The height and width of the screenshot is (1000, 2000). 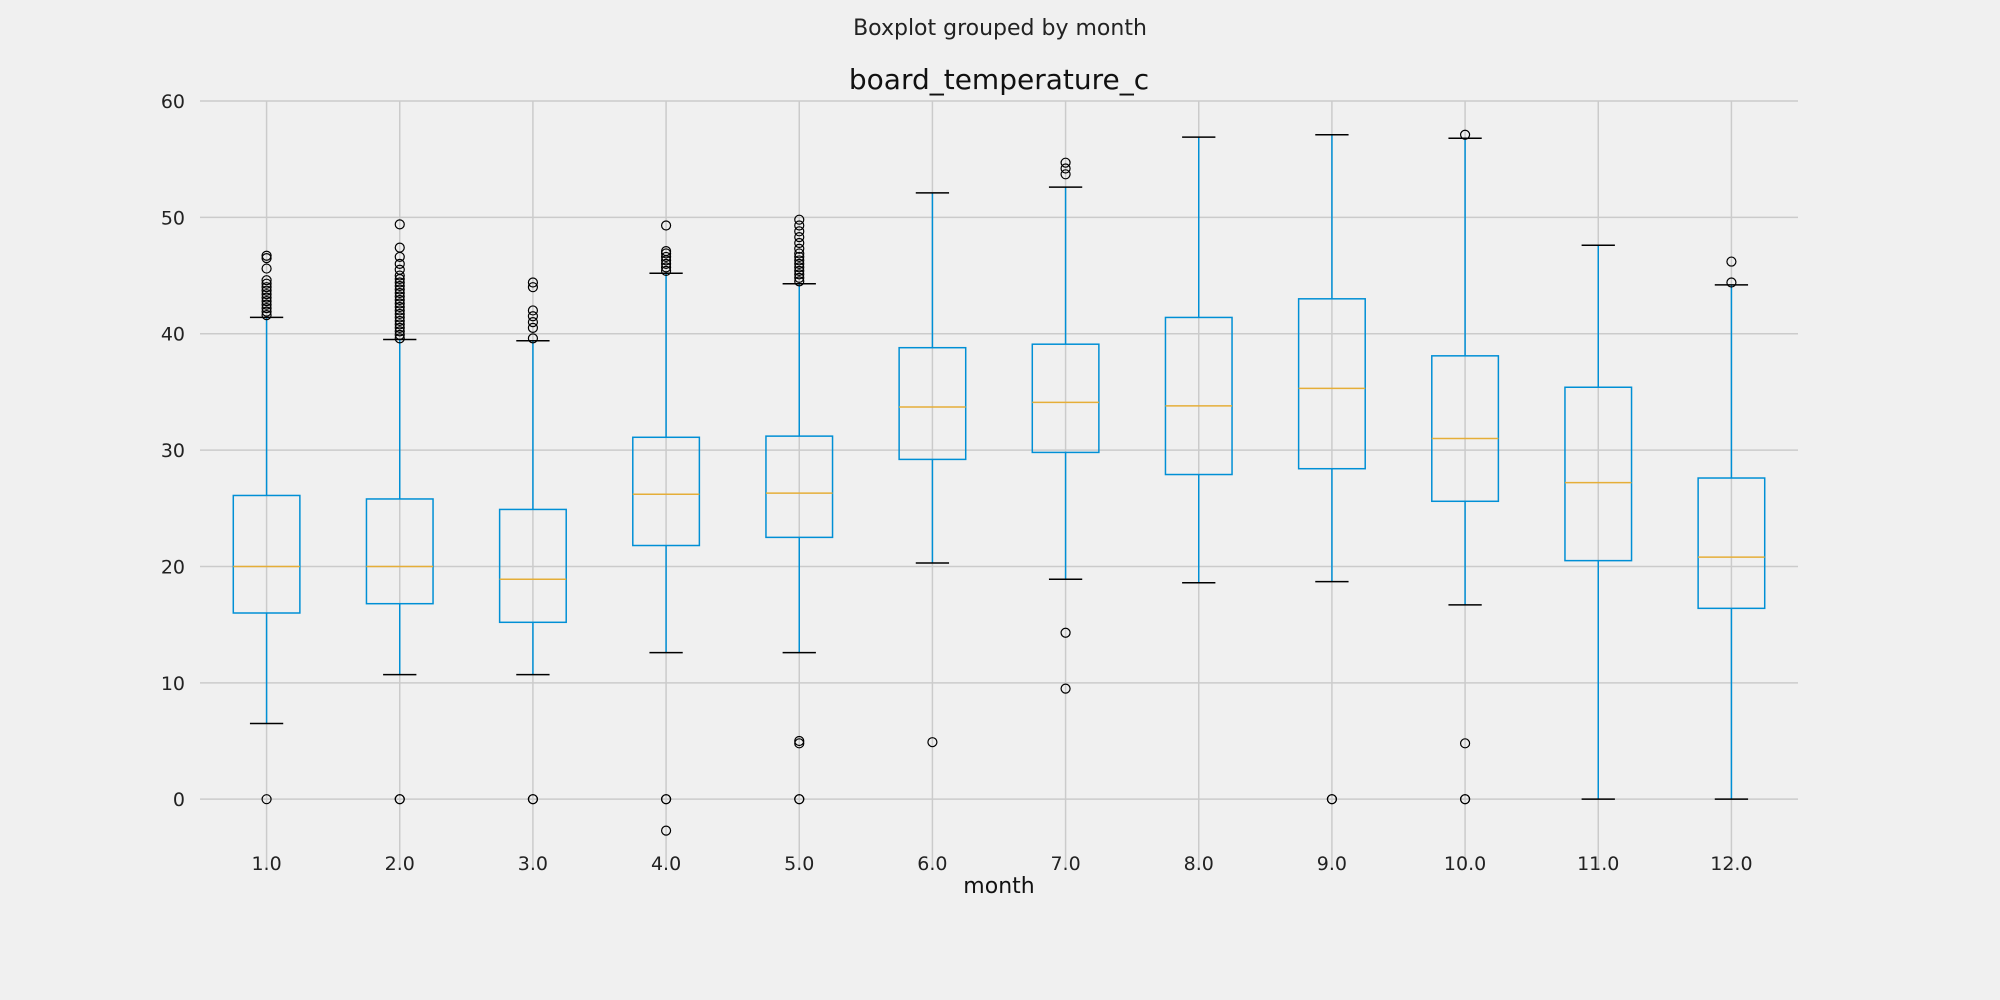 I want to click on y-tick-label: 20, so click(x=173, y=567).